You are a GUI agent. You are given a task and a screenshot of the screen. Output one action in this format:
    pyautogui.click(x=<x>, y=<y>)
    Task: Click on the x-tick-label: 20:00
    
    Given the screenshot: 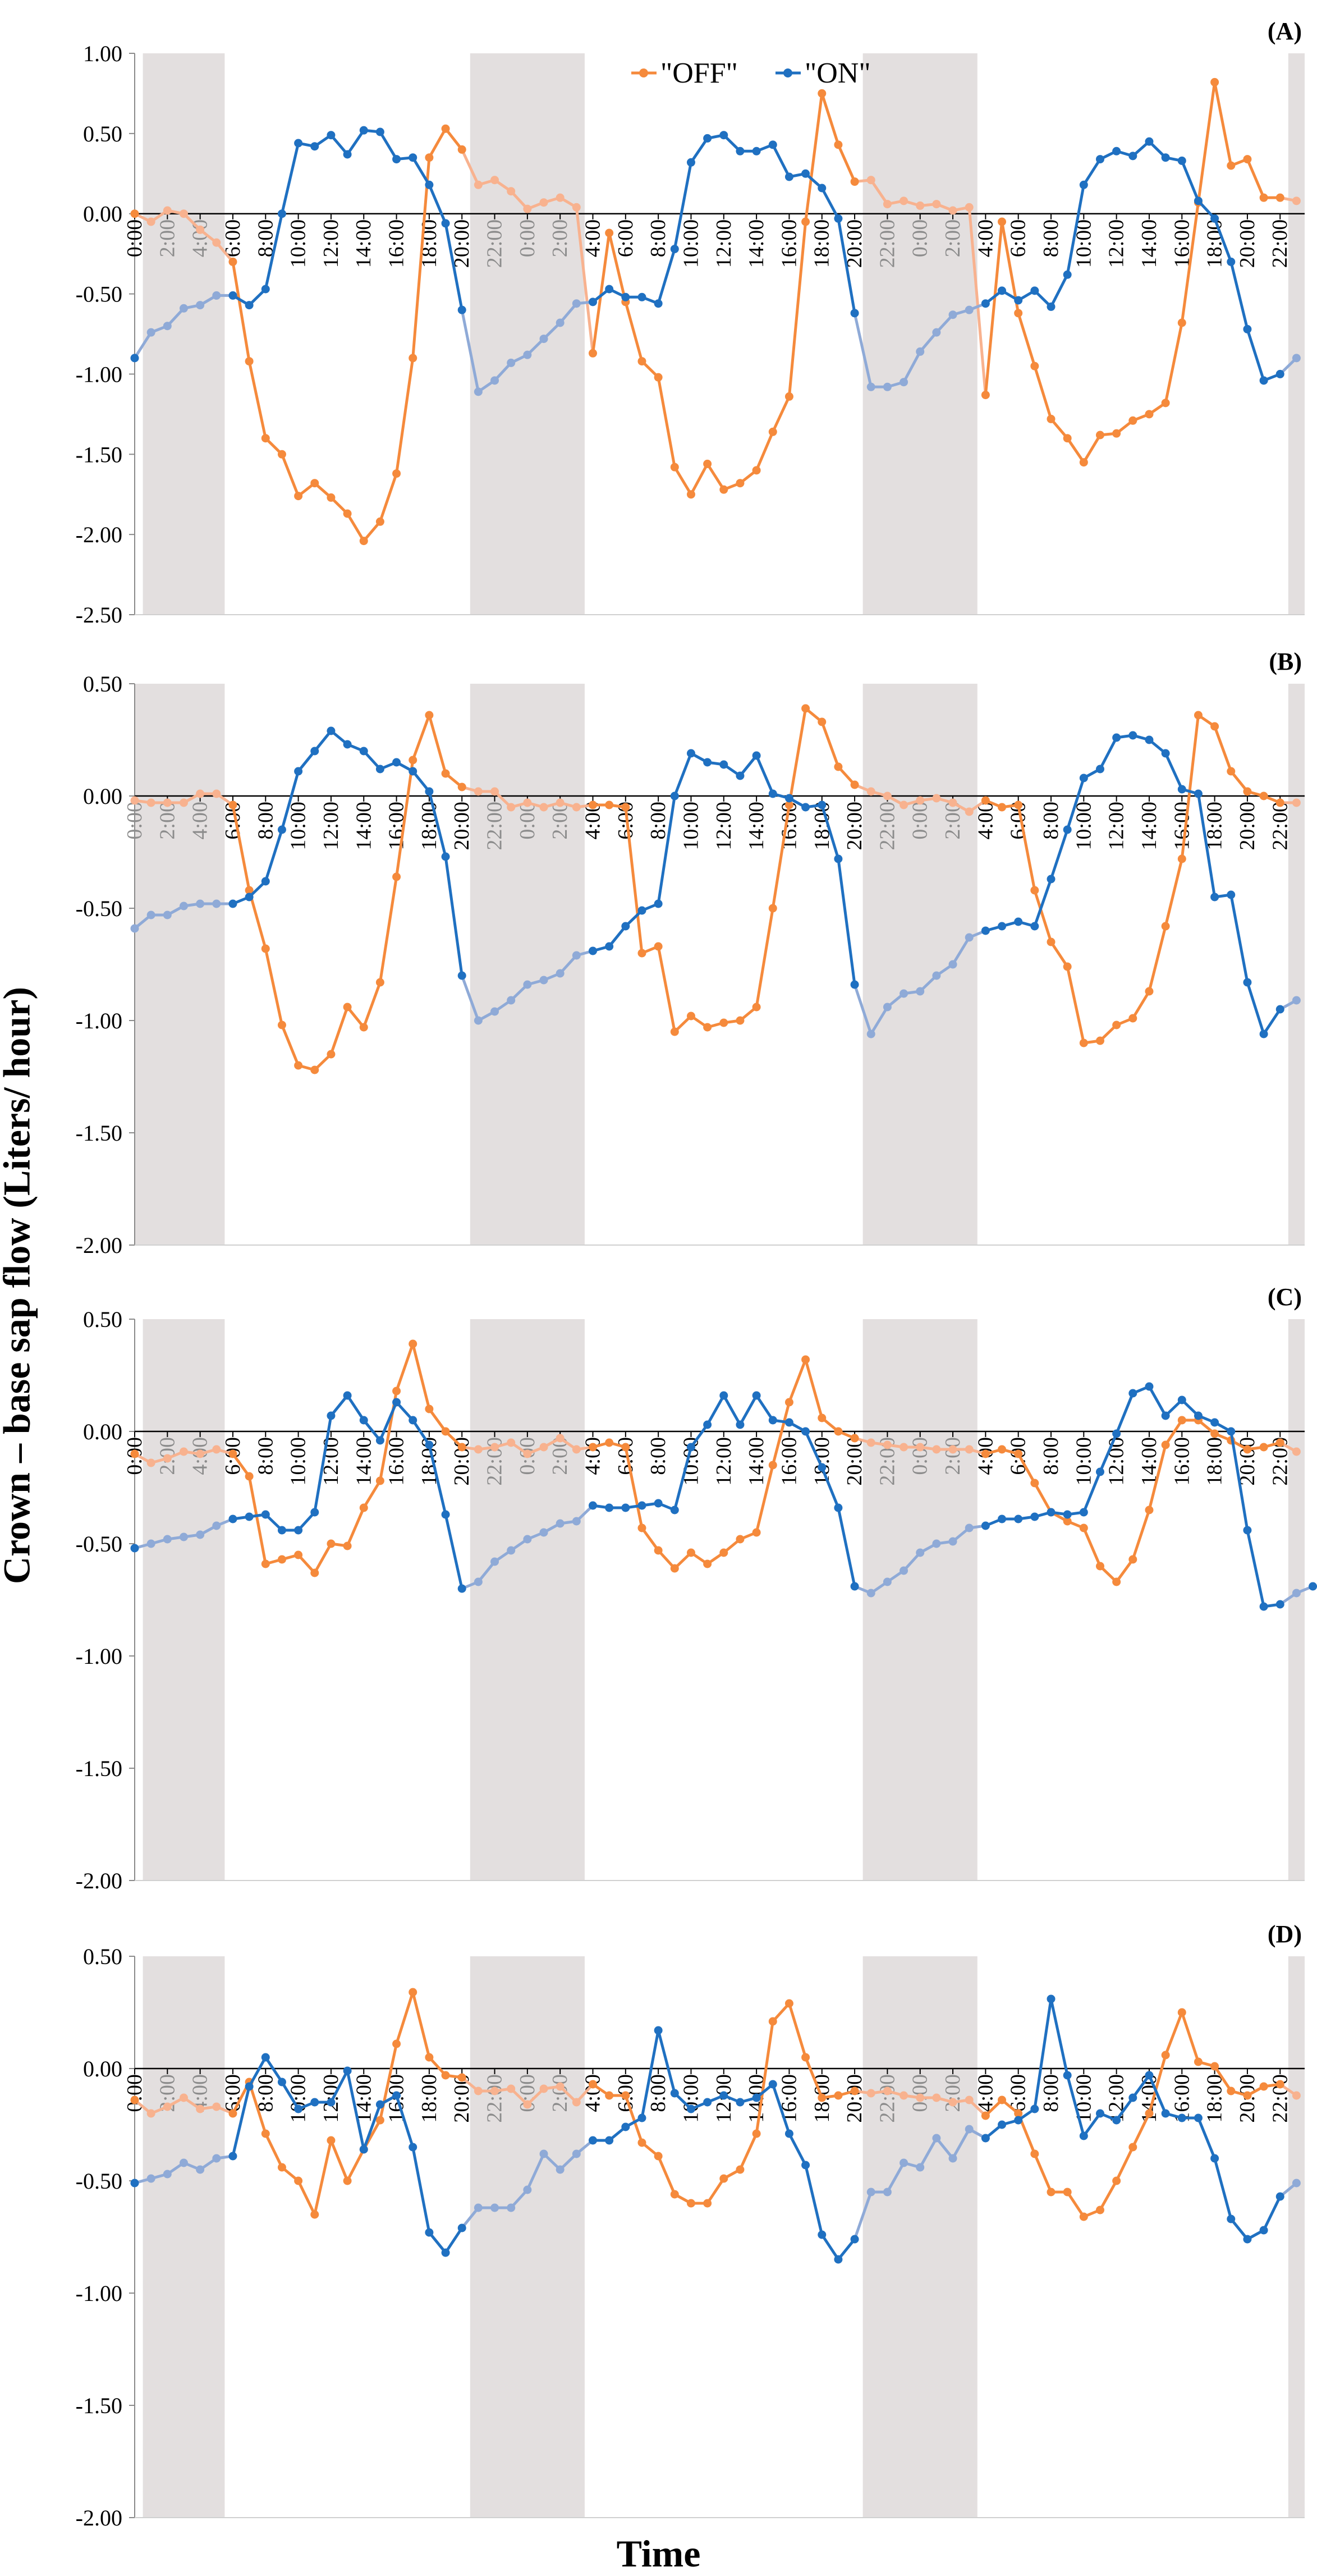 What is the action you would take?
    pyautogui.click(x=854, y=2098)
    